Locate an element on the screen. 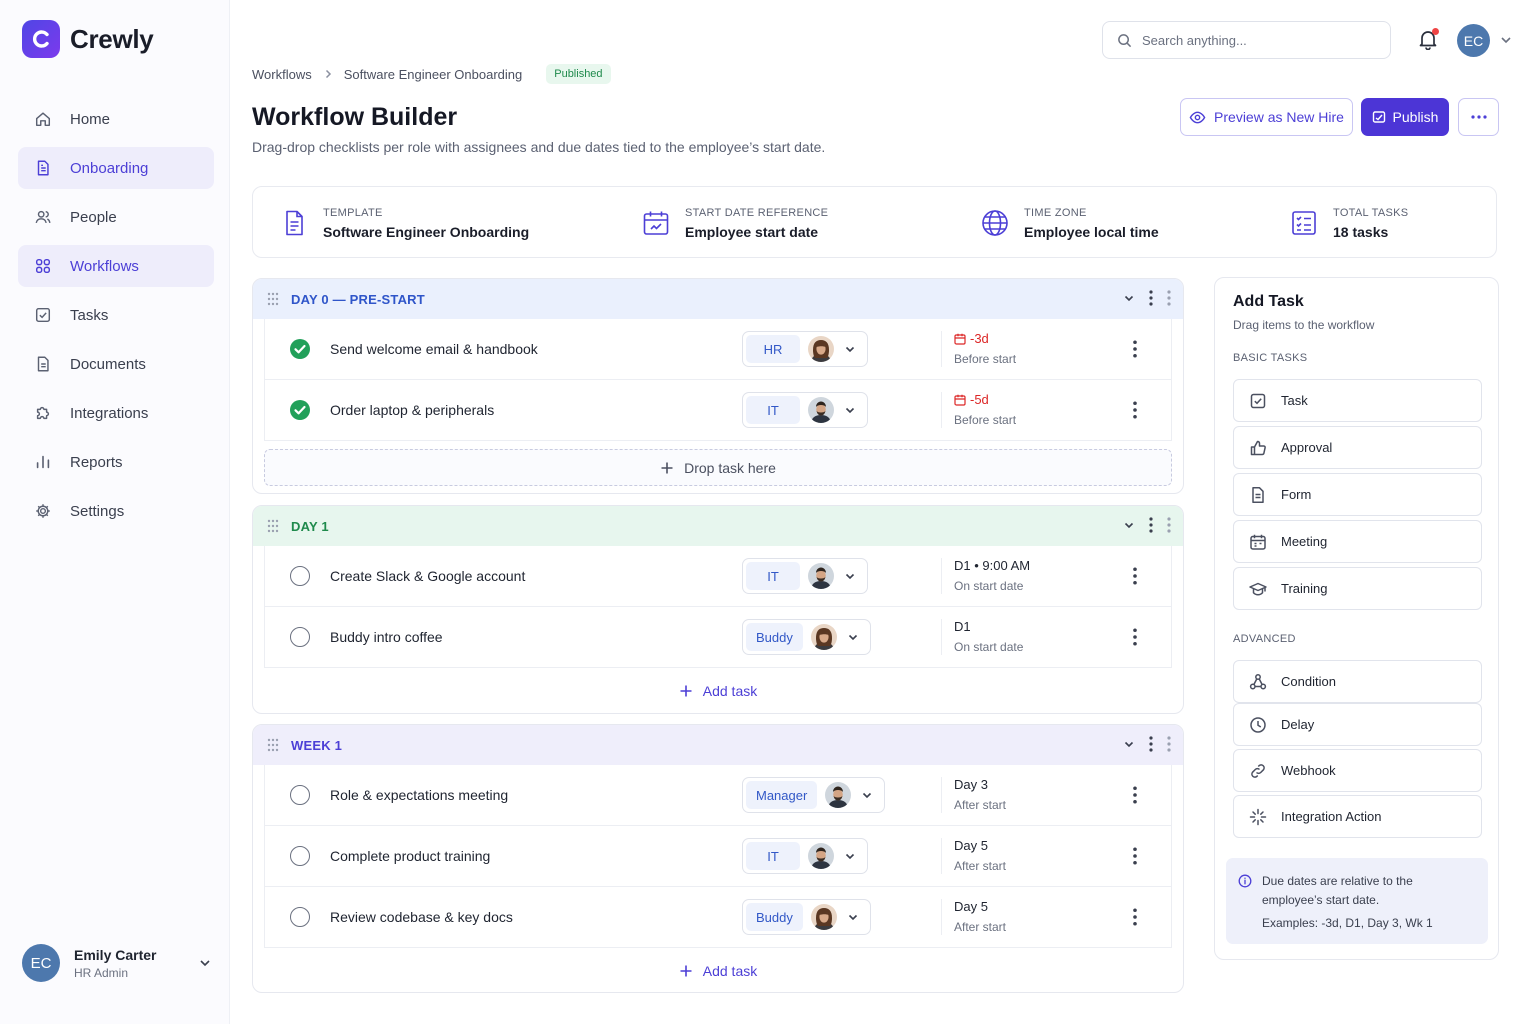 The image size is (1536, 1024). sidebar-item-reports: Reports is located at coordinates (116, 462).